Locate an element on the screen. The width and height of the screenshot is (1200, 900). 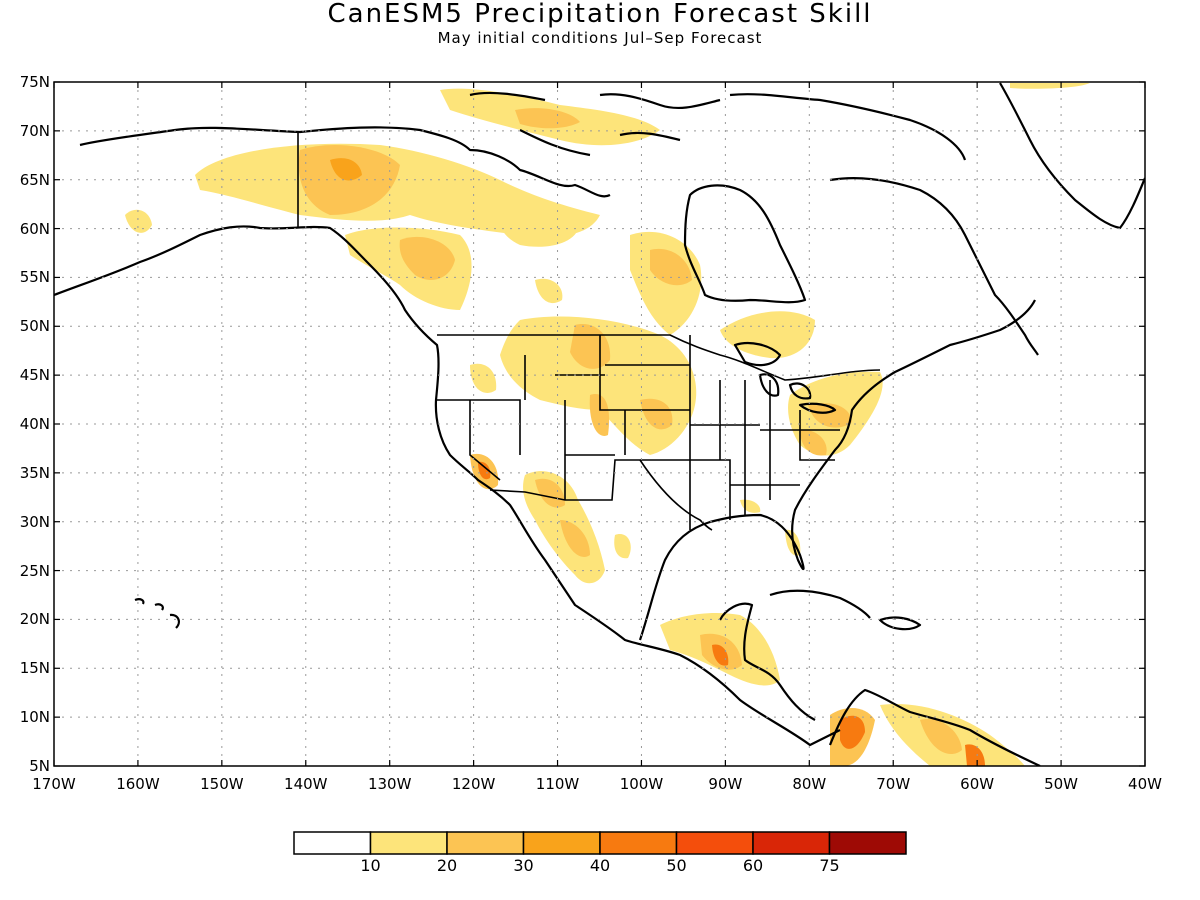
lon-label: 60W is located at coordinates (977, 784).